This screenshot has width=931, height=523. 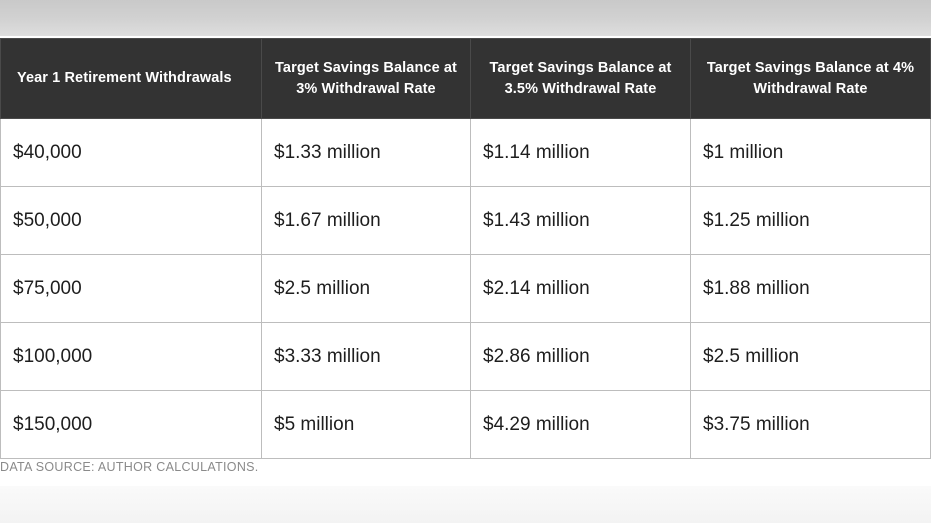 What do you see at coordinates (580, 220) in the screenshot?
I see `balance-3-5pct-cell: $1.43 million` at bounding box center [580, 220].